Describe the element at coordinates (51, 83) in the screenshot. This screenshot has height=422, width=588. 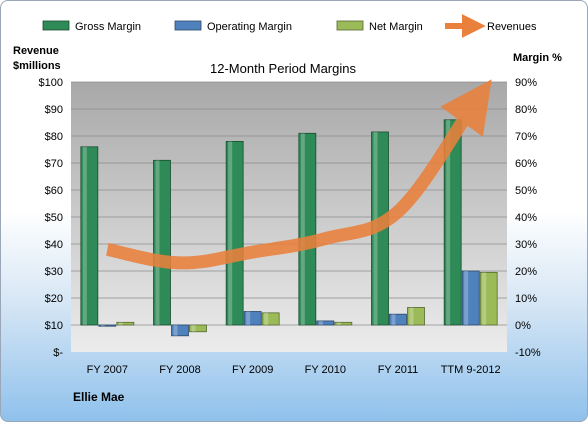
I see `left-tick-label: $100` at that location.